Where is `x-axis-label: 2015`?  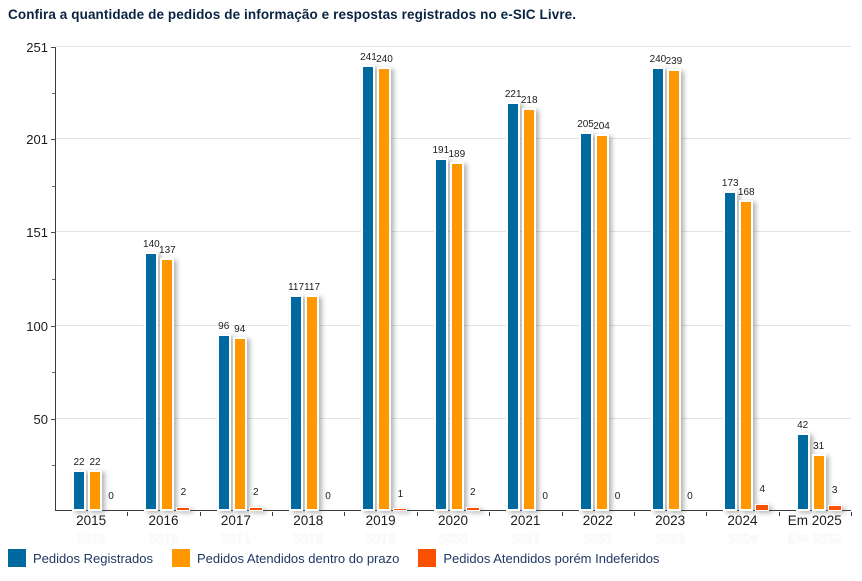 x-axis-label: 2015 is located at coordinates (91, 520).